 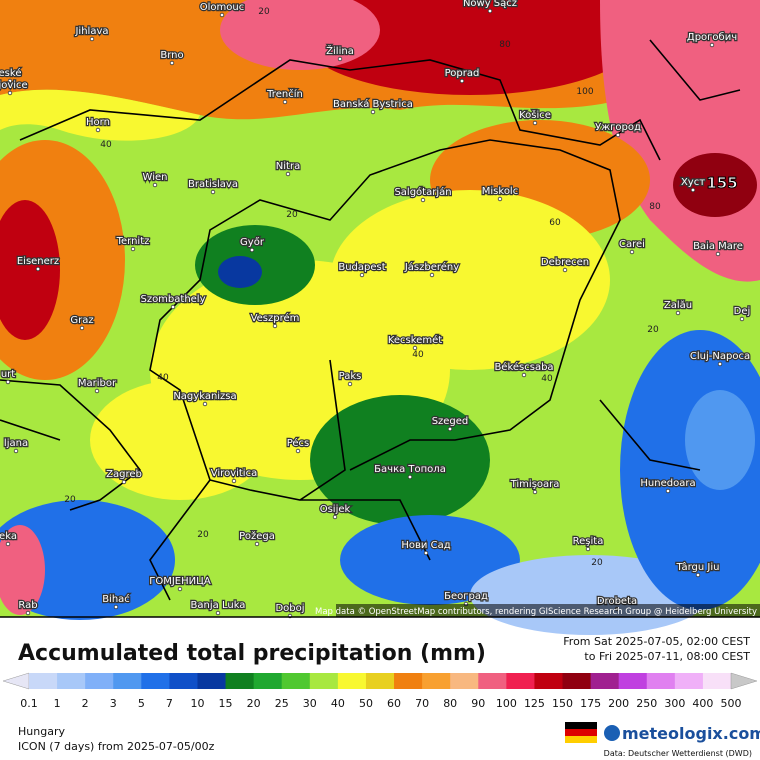 What do you see at coordinates (172, 299) in the screenshot?
I see `city-label: Szombathely` at bounding box center [172, 299].